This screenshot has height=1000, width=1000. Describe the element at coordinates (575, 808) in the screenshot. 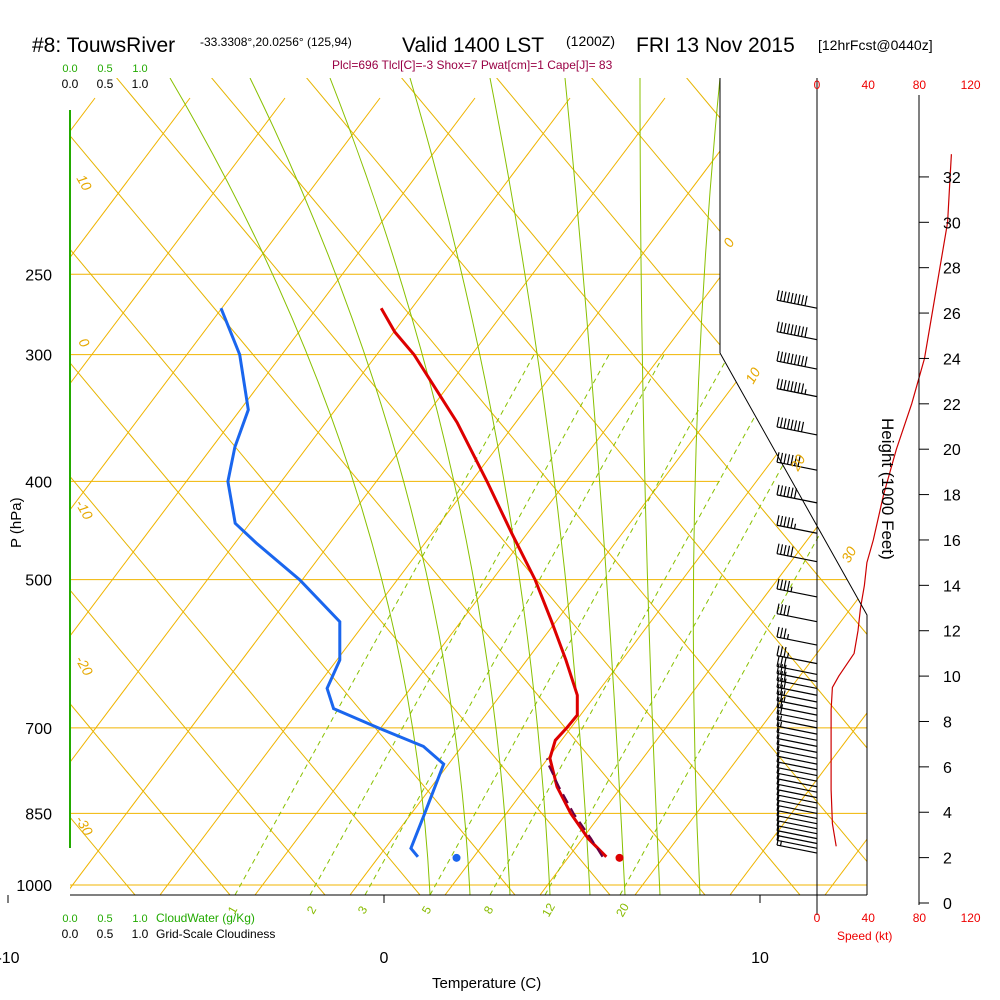

I see `parcel-profile-line` at that location.